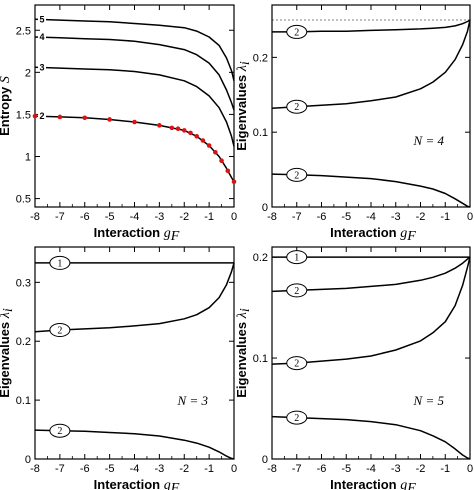  Describe the element at coordinates (193, 400) in the screenshot. I see `panel-annotation: N = 3` at that location.